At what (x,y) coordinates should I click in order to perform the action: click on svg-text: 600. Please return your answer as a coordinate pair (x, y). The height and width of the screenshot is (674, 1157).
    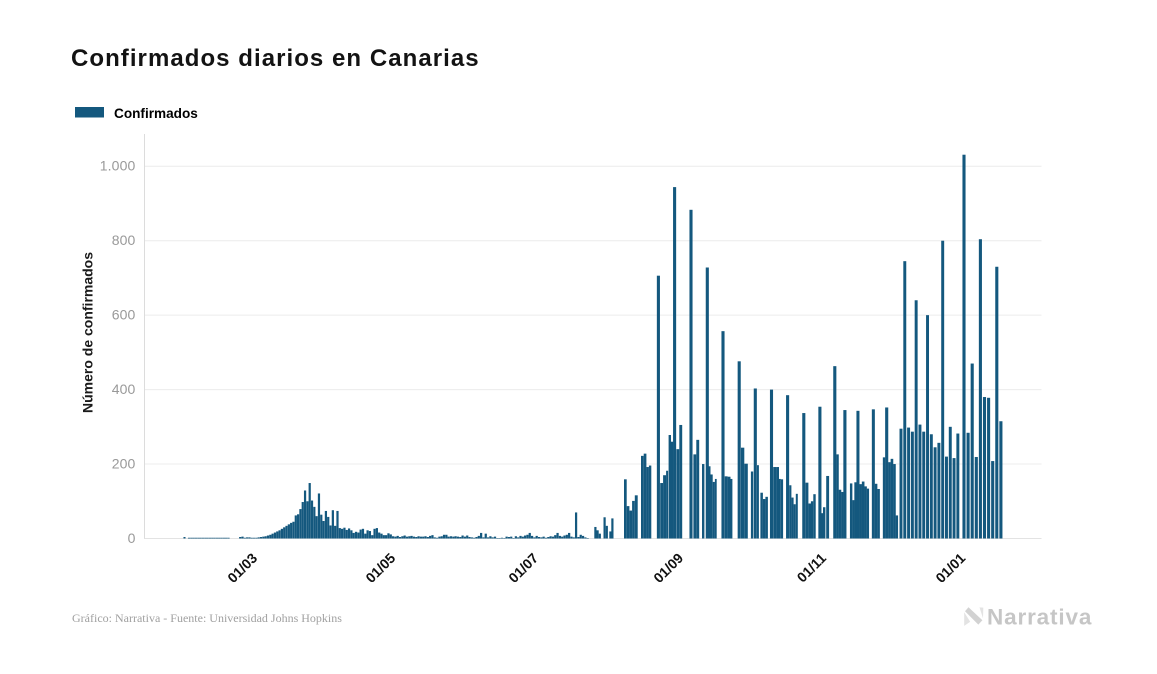
    Looking at the image, I should click on (124, 314).